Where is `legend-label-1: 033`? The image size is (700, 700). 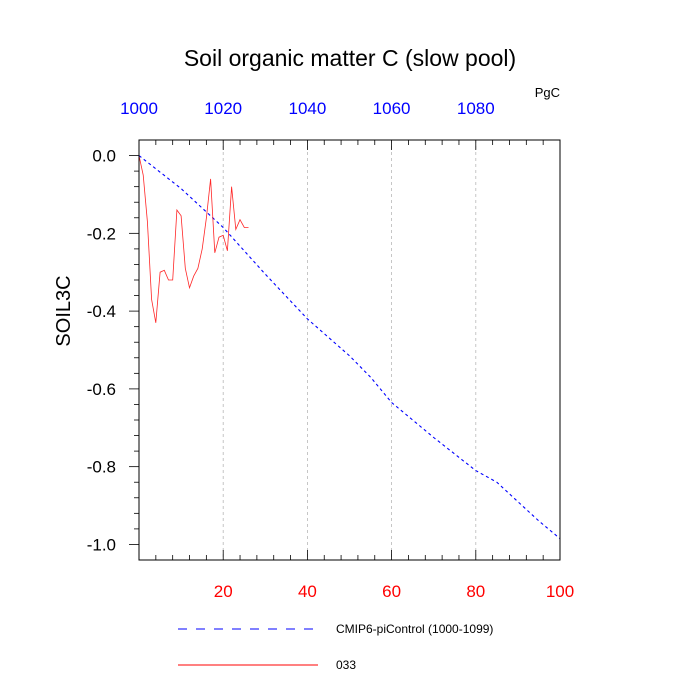
legend-label-1: 033 is located at coordinates (346, 665).